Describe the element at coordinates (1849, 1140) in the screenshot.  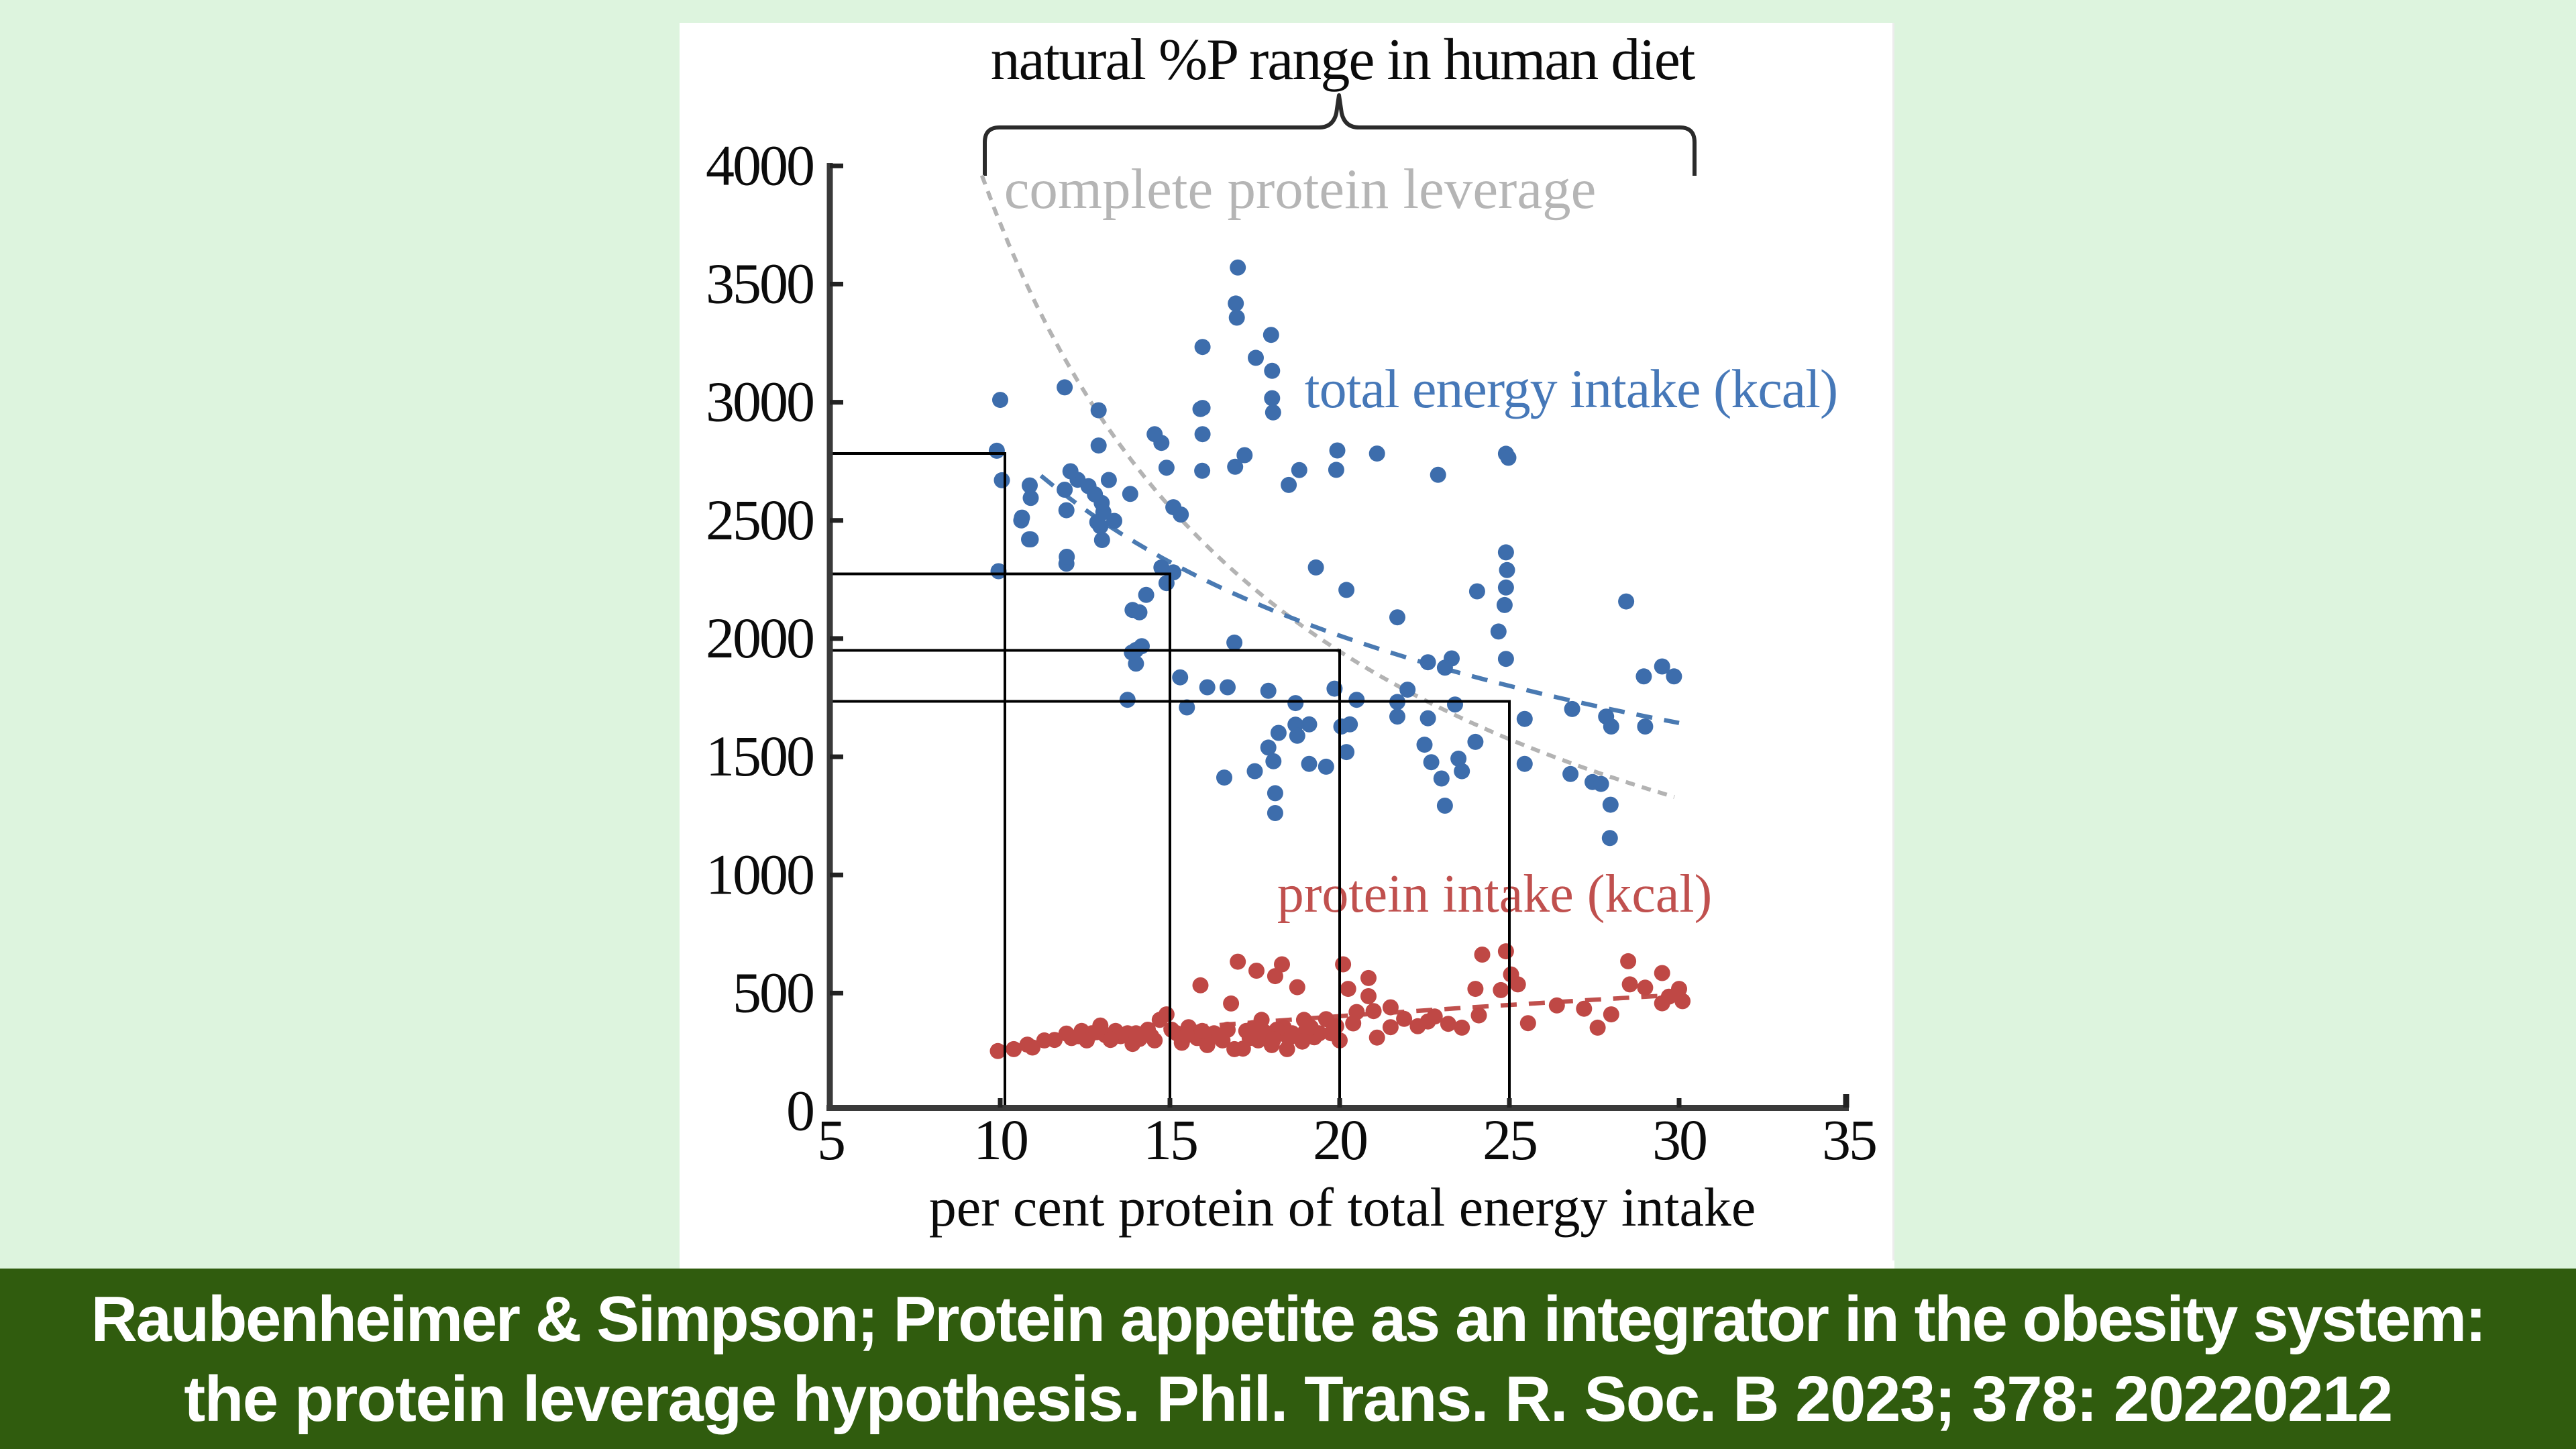
I see `svg-text: 35` at that location.